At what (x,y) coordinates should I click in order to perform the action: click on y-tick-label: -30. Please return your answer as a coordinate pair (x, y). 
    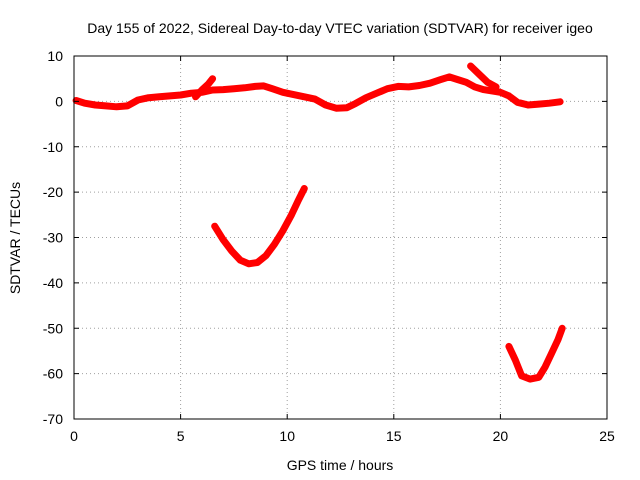
    Looking at the image, I should click on (53, 238).